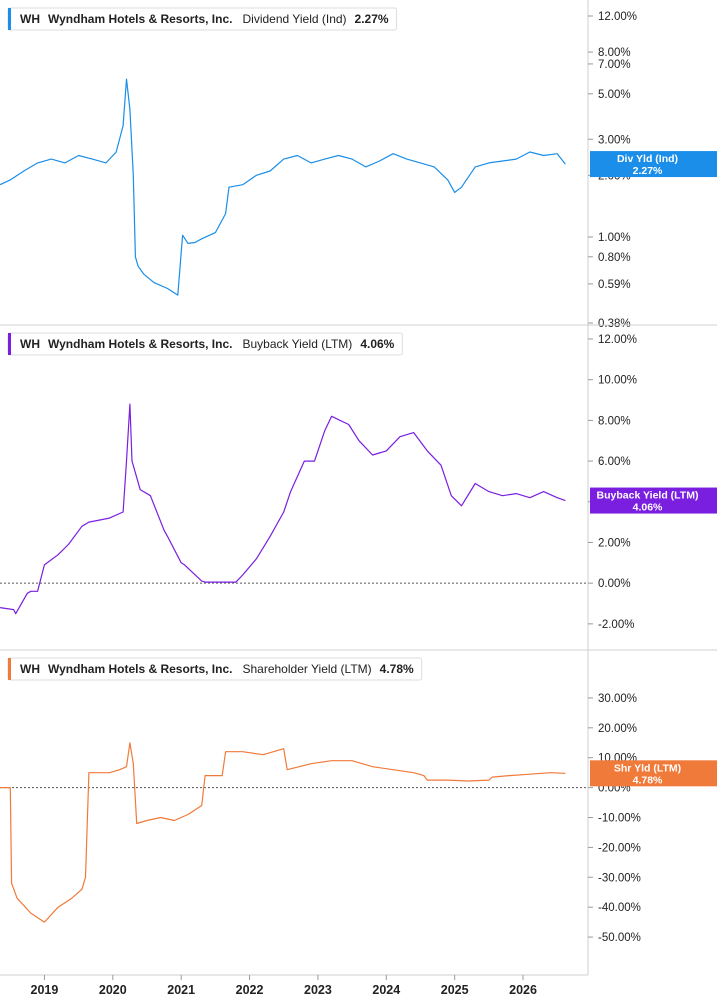  I want to click on value-flag-value: 4.06%, so click(648, 508).